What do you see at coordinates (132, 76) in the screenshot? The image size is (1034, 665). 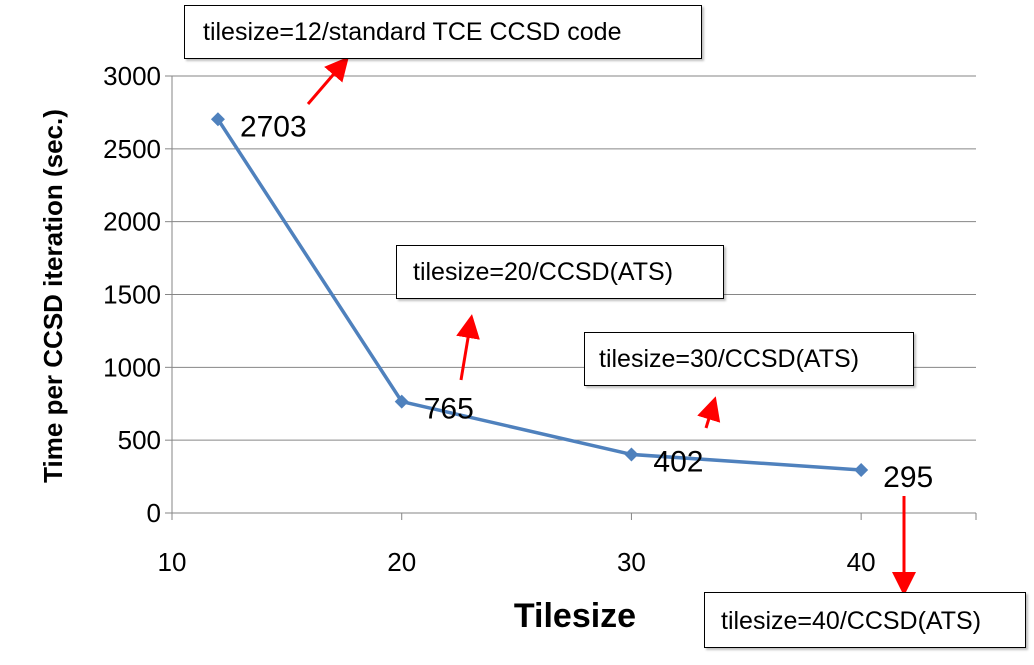 I see `y-tick-label: 3000` at bounding box center [132, 76].